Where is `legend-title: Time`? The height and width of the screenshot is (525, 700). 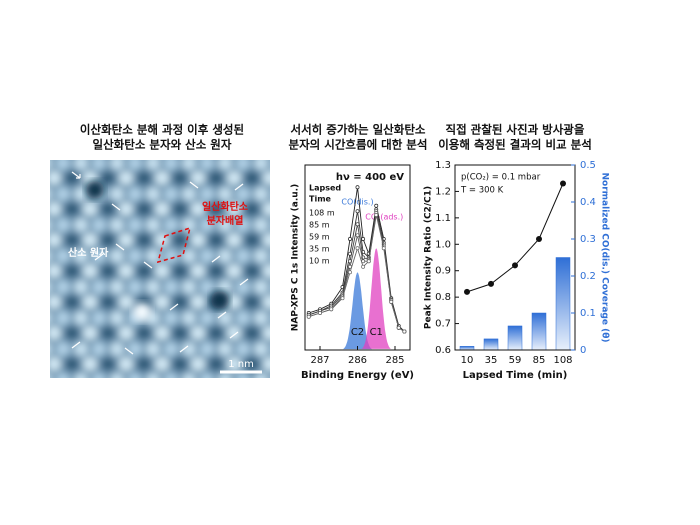 legend-title: Time is located at coordinates (320, 199).